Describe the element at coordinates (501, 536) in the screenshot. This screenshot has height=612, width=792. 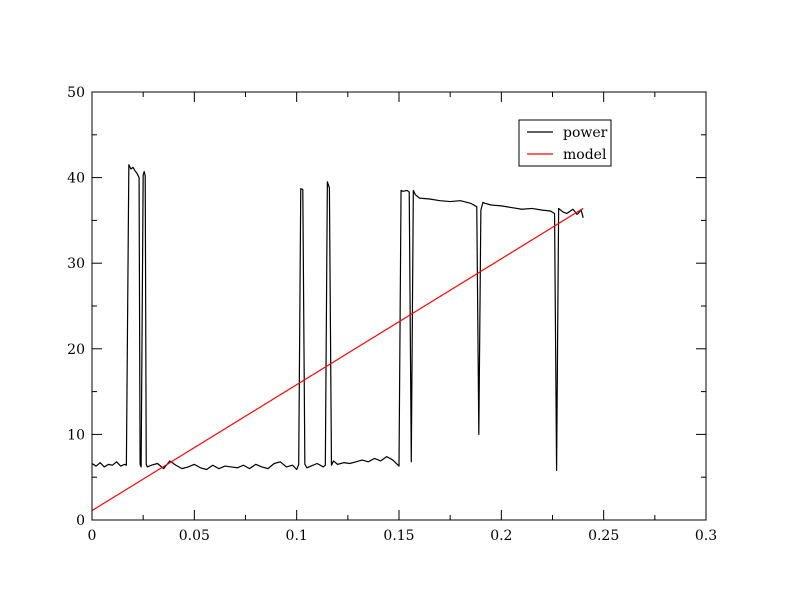
I see `x-tick-label: 0.2` at that location.